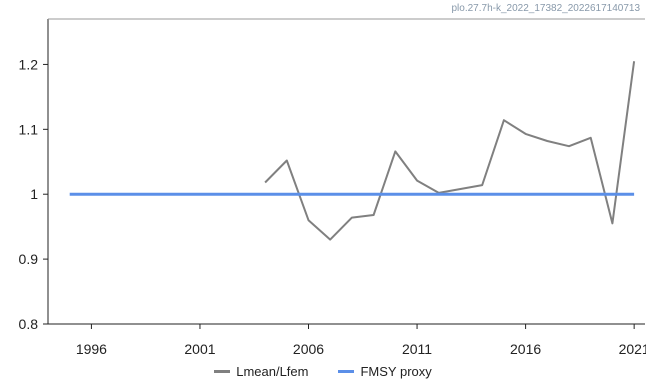 This screenshot has width=646, height=385. What do you see at coordinates (323, 371) in the screenshot?
I see `chart-legend: Lmean/Lfem FMSY proxy` at bounding box center [323, 371].